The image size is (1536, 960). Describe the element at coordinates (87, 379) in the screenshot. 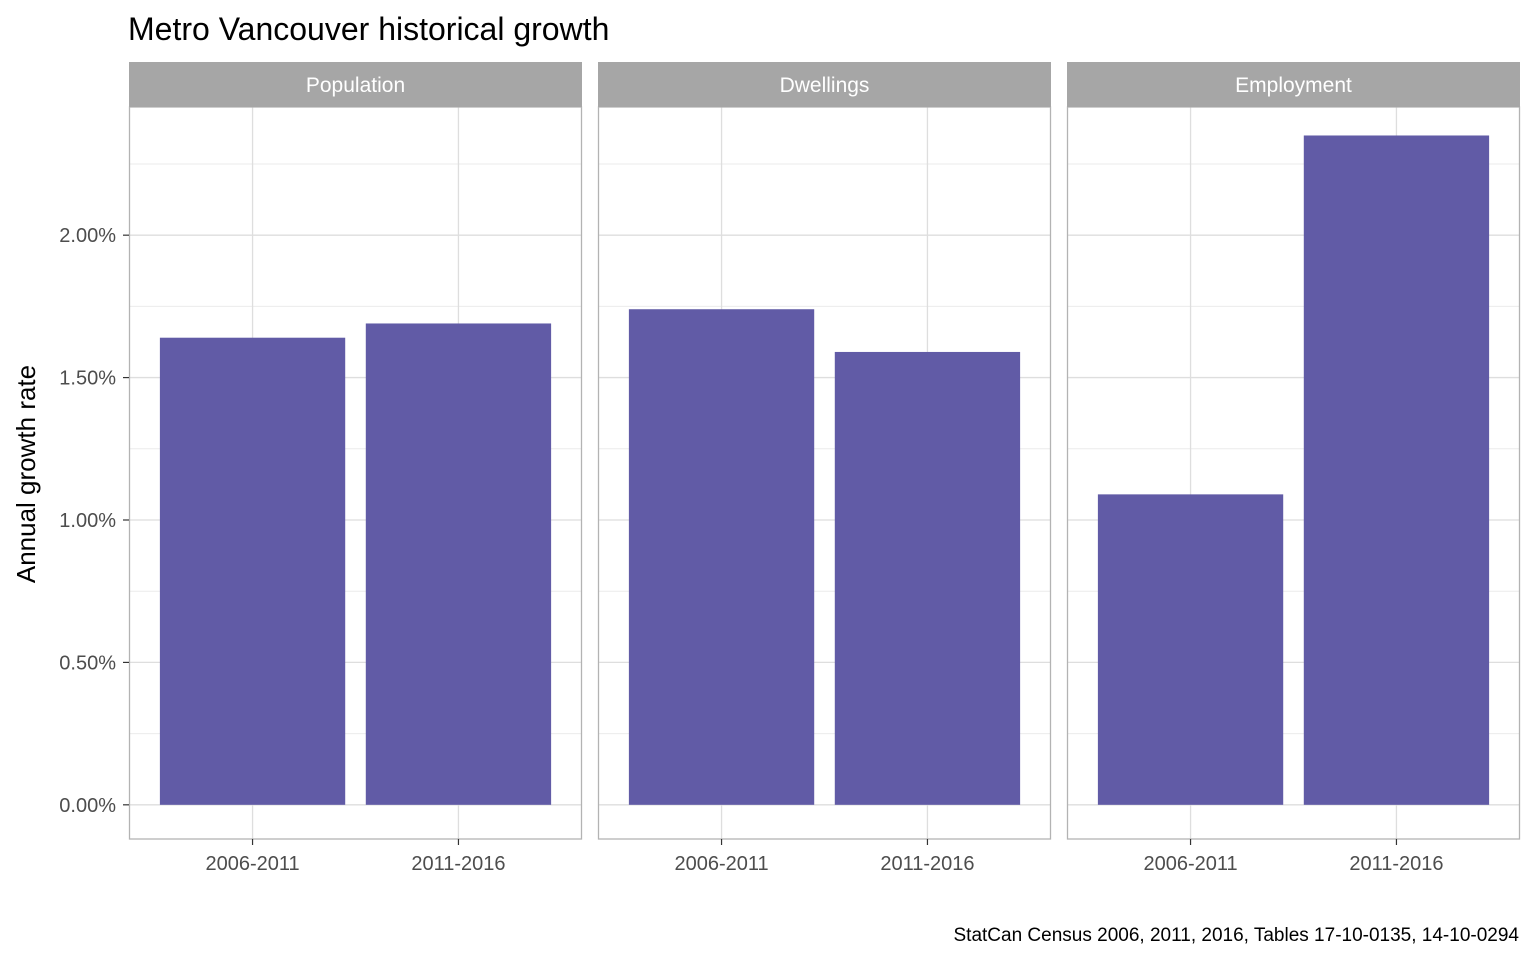

I see `y-tick-label: 1.50%` at that location.